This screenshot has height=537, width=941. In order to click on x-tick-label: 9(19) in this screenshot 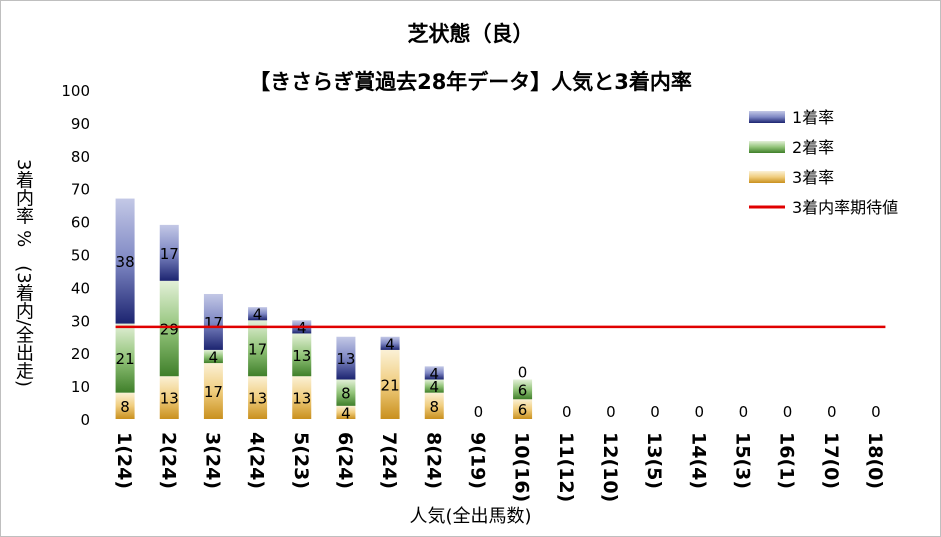, I will do `click(477, 460)`.